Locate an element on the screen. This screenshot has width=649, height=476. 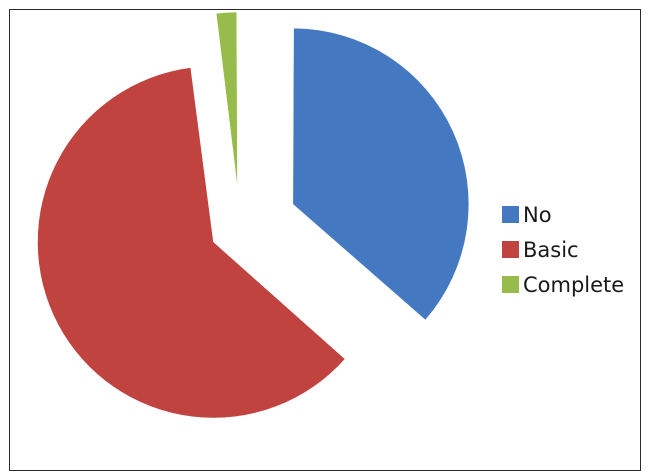
legend-label-no: No is located at coordinates (537, 215).